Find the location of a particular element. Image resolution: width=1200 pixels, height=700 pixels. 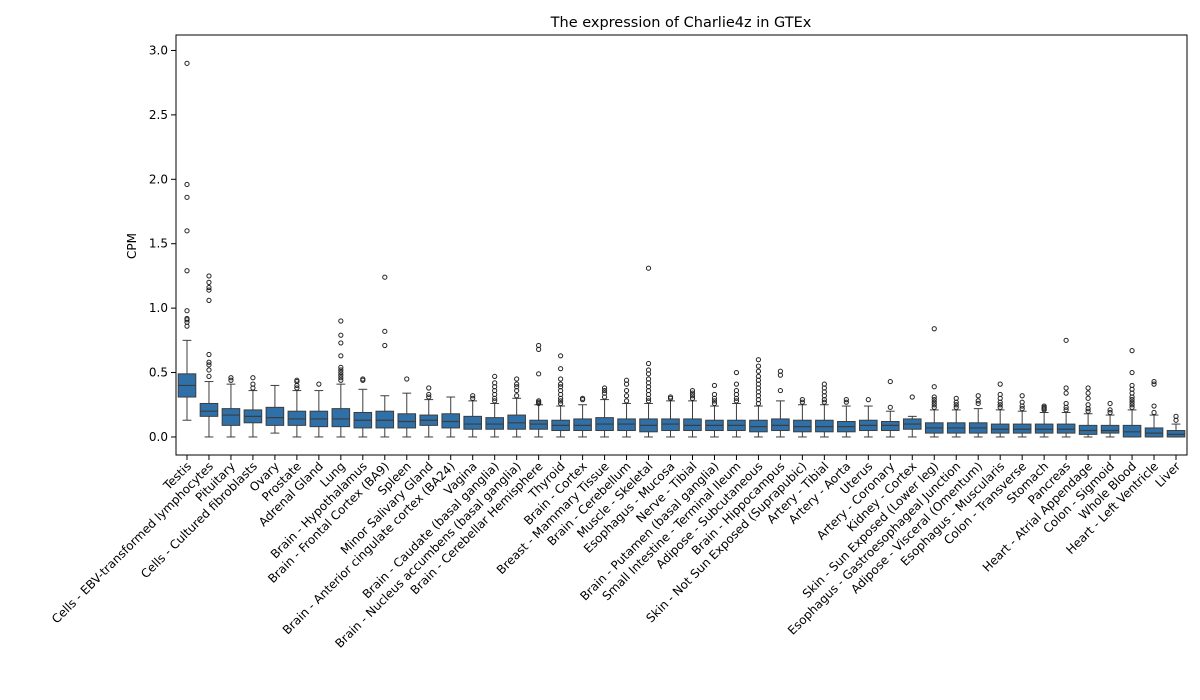

y-tick-label: 1.5 is located at coordinates (158, 244).